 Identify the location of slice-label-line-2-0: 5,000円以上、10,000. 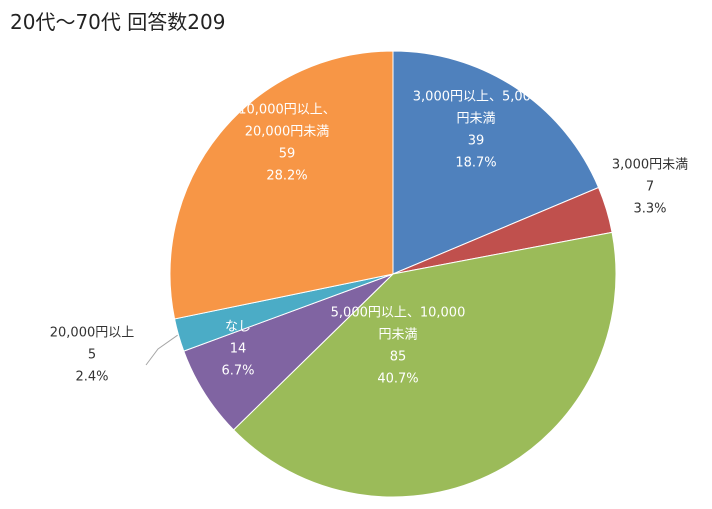
(398, 313).